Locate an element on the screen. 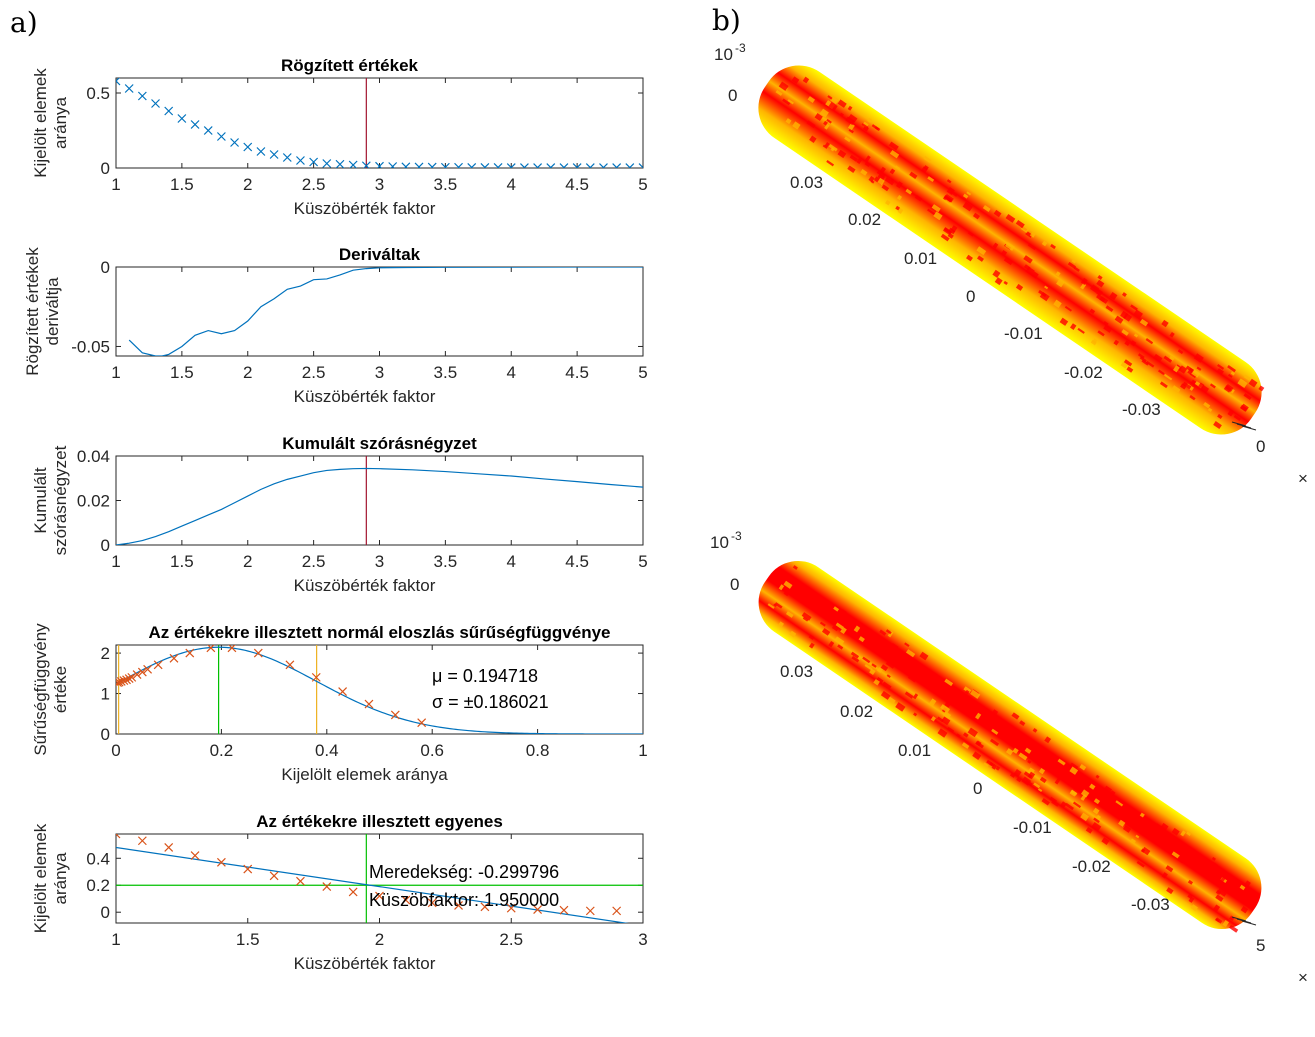 This screenshot has width=1315, height=1037. fit-curve is located at coordinates (379, 690).